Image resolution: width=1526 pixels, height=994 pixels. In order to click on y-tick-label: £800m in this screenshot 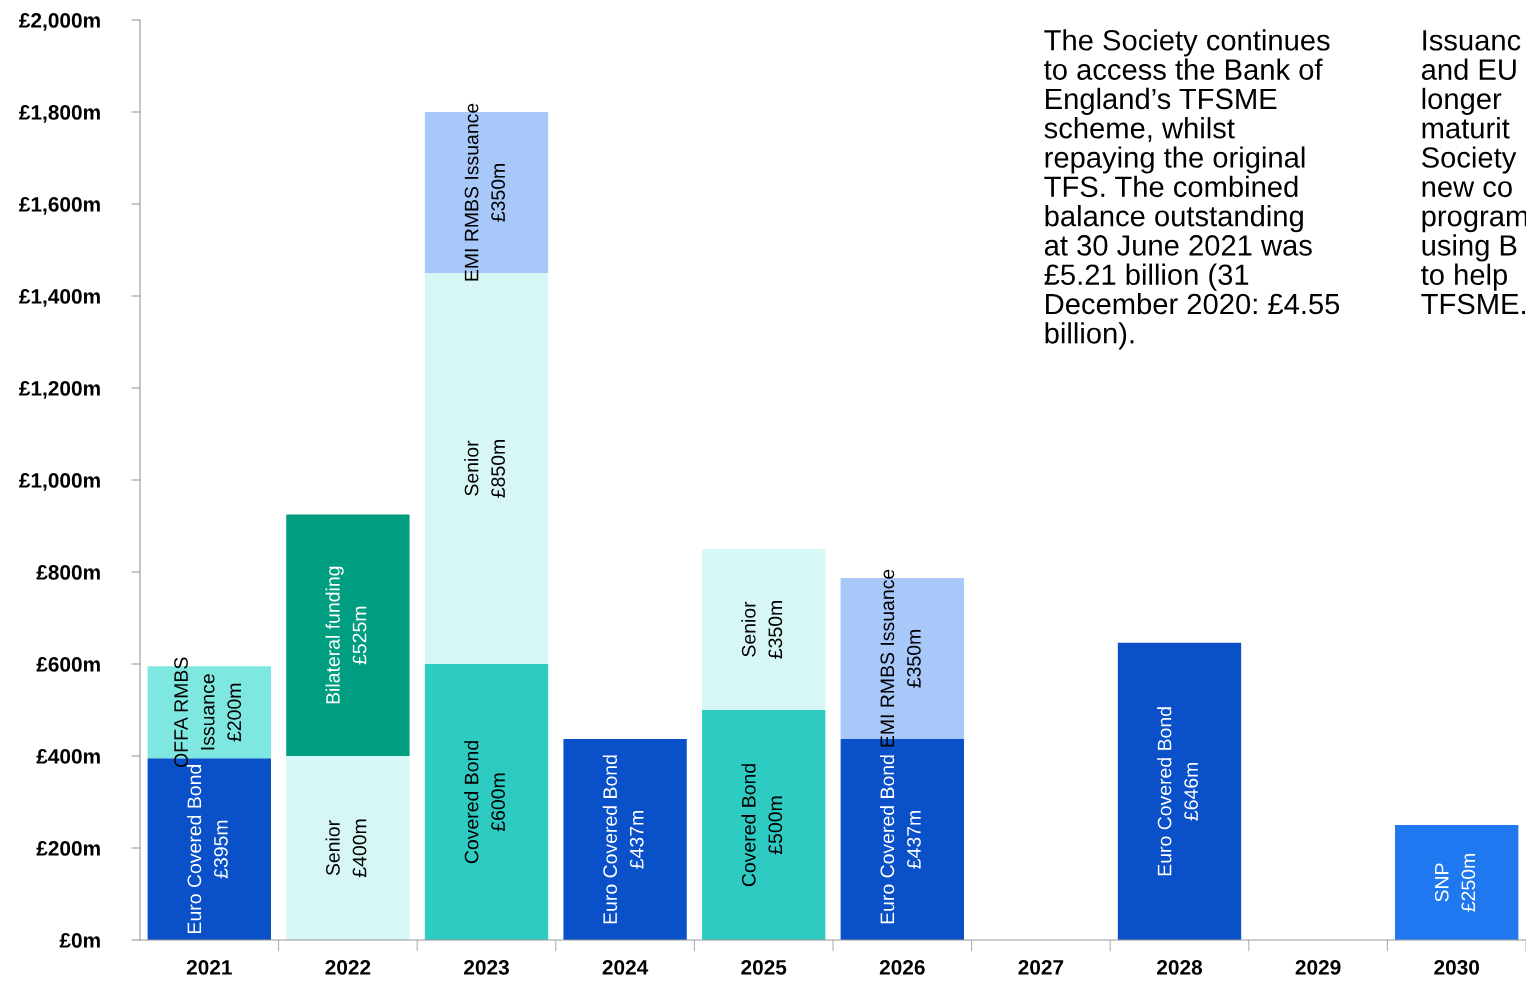, I will do `click(68, 572)`.